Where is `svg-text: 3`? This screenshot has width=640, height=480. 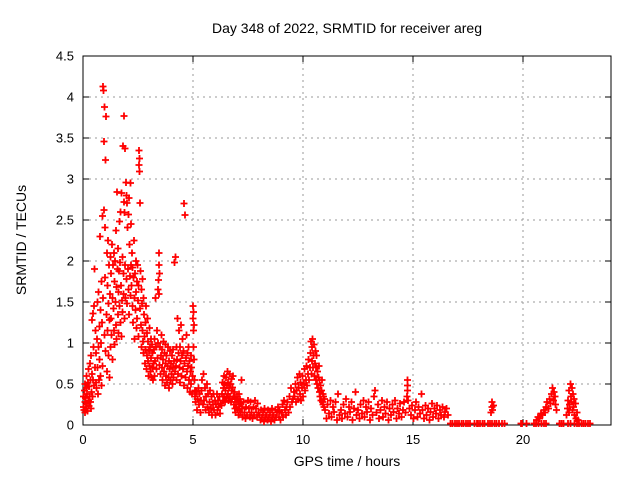 svg-text: 3 is located at coordinates (70, 179).